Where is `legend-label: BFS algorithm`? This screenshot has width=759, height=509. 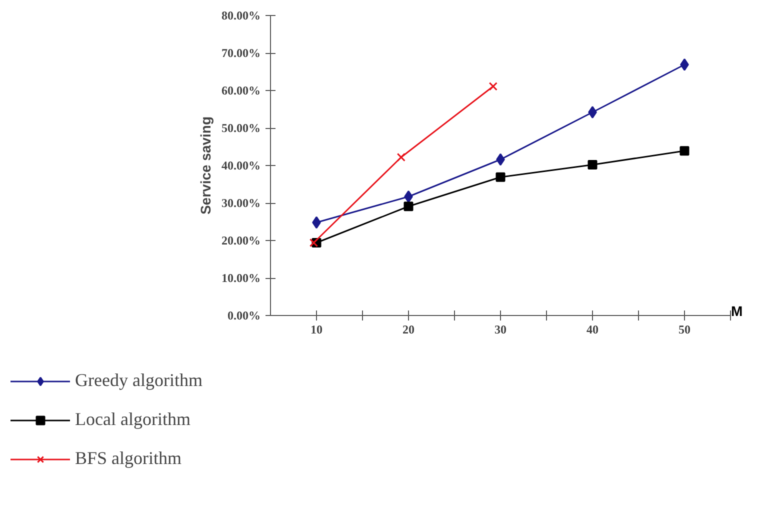
legend-label: BFS algorithm is located at coordinates (128, 458).